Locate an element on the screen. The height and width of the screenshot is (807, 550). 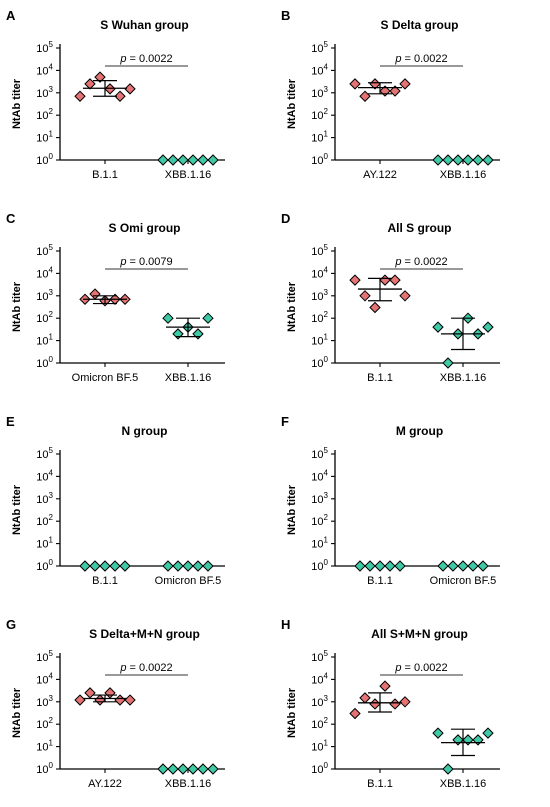
y-tick-label: 10⁴ is located at coordinates (319, 678).